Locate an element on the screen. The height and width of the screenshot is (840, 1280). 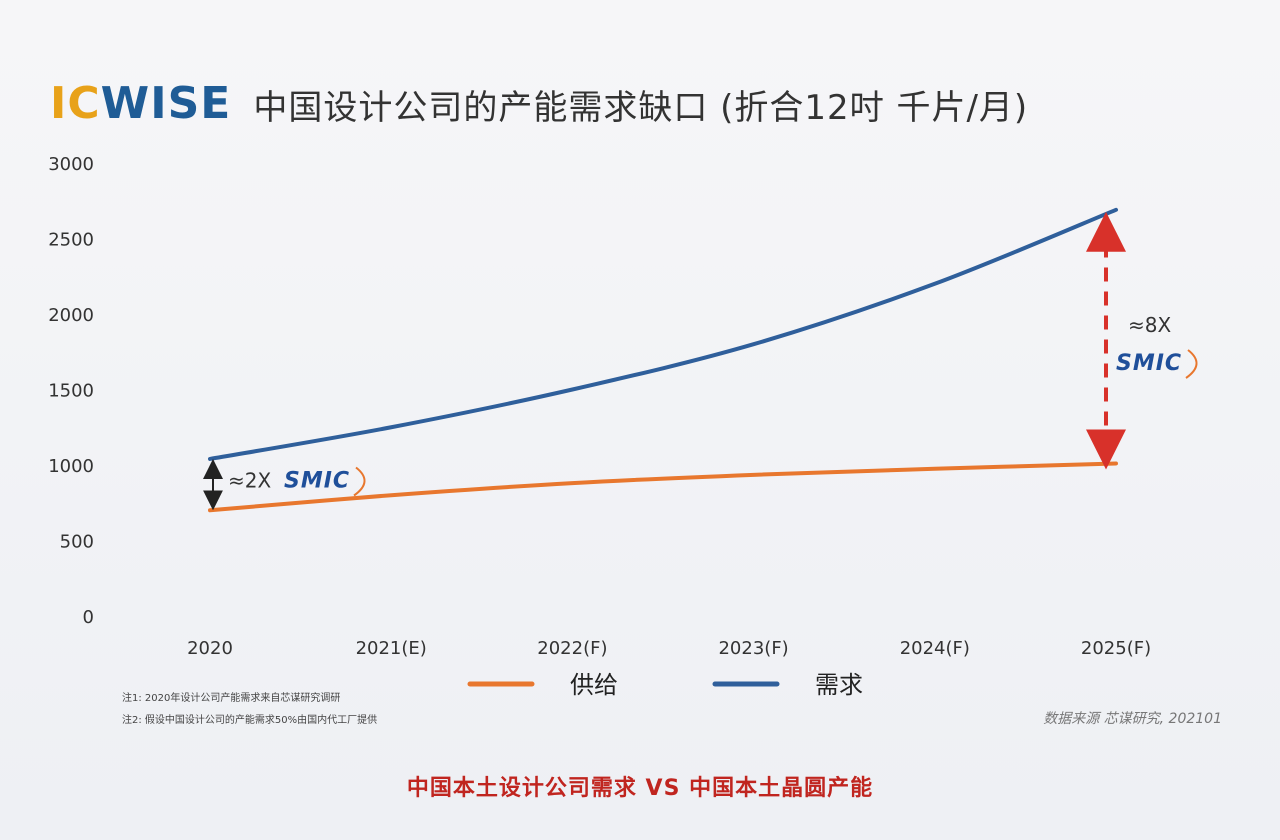
y-tick-label-500: 500 is located at coordinates (77, 542).